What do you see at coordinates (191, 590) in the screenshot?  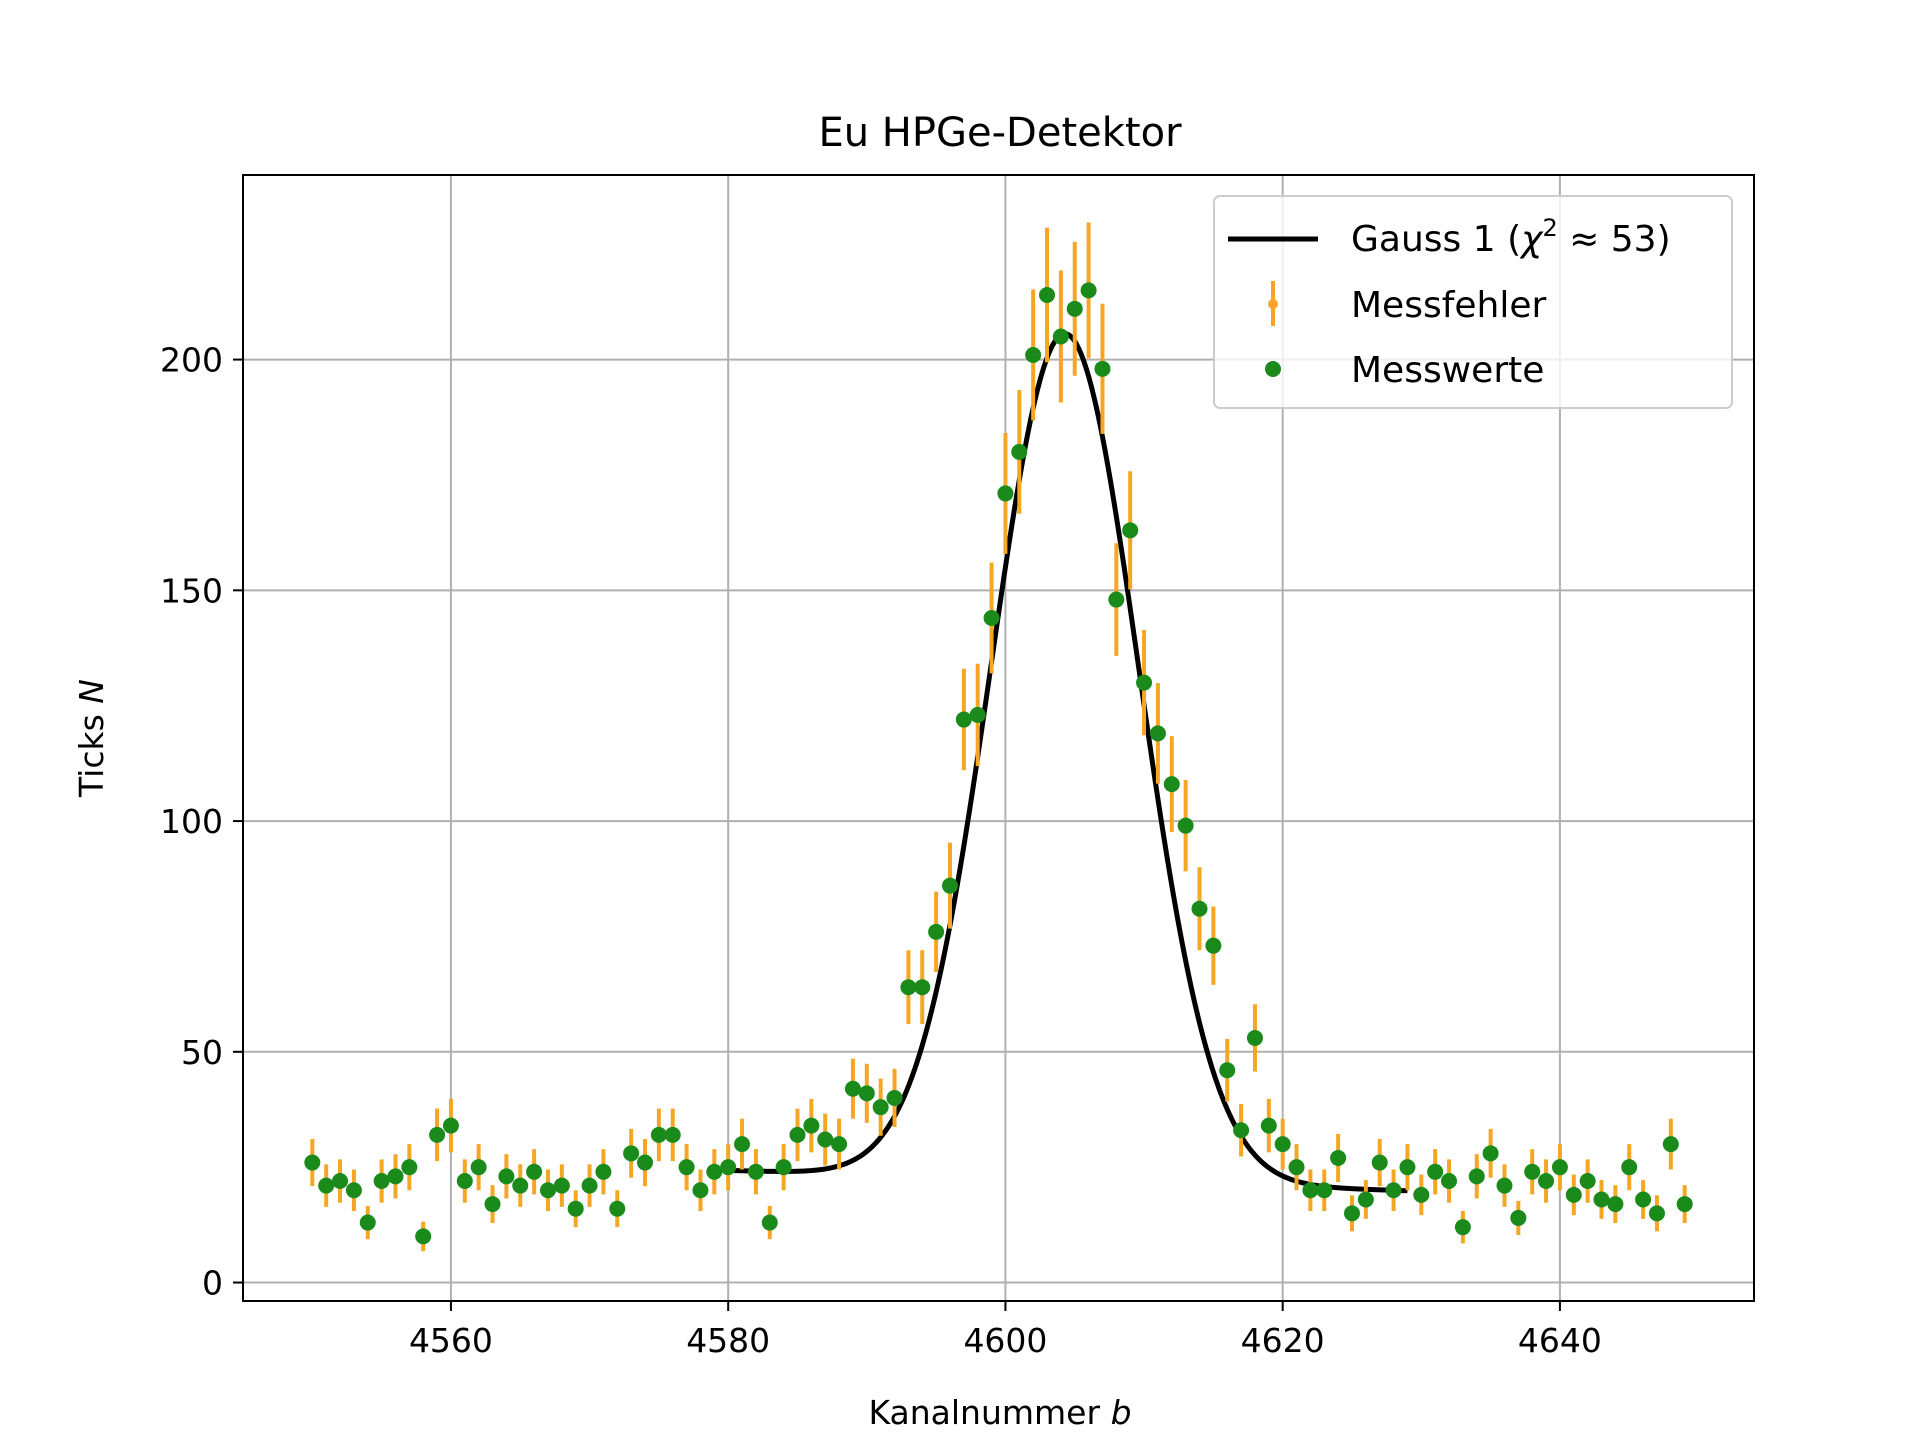 I see `y-tick-label: 150` at bounding box center [191, 590].